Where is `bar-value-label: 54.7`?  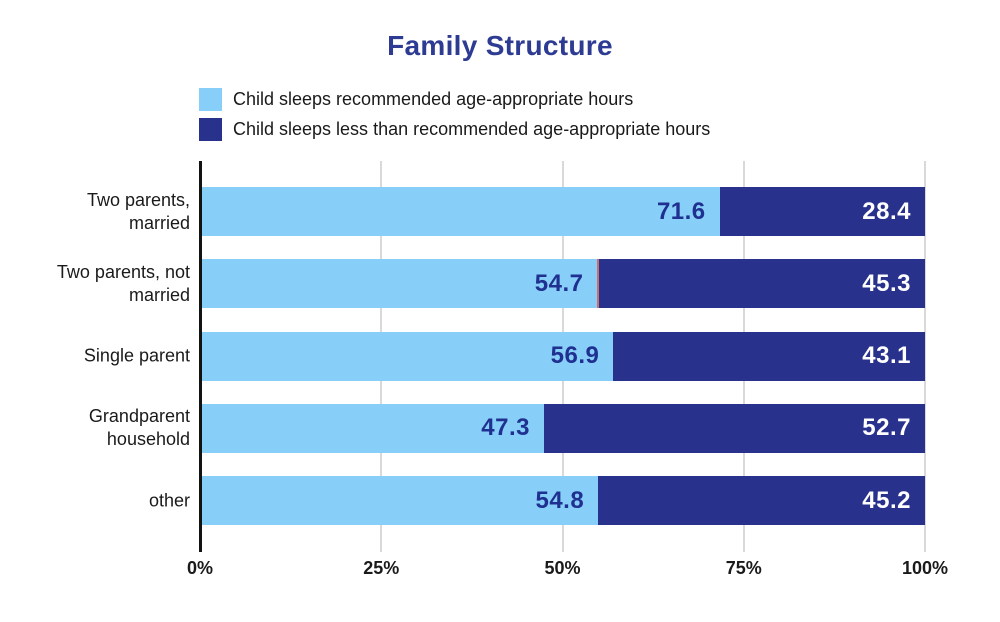 bar-value-label: 54.7 is located at coordinates (559, 283).